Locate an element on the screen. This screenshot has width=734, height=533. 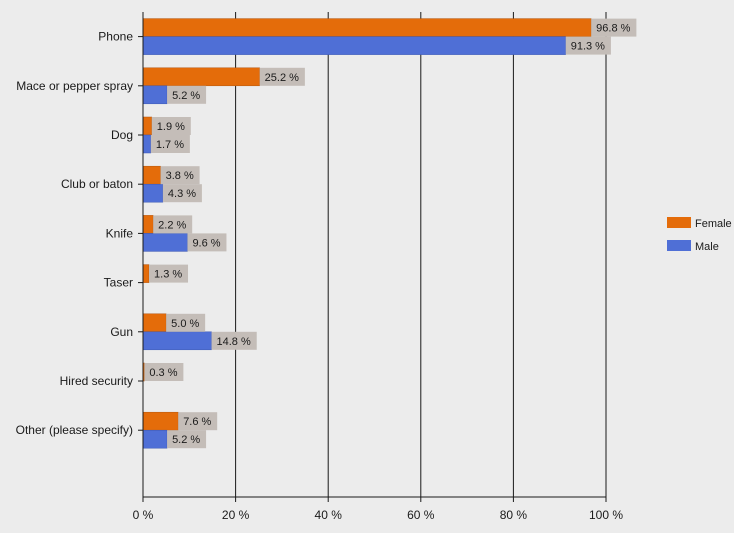
category-label: Taser is located at coordinates (118, 283).